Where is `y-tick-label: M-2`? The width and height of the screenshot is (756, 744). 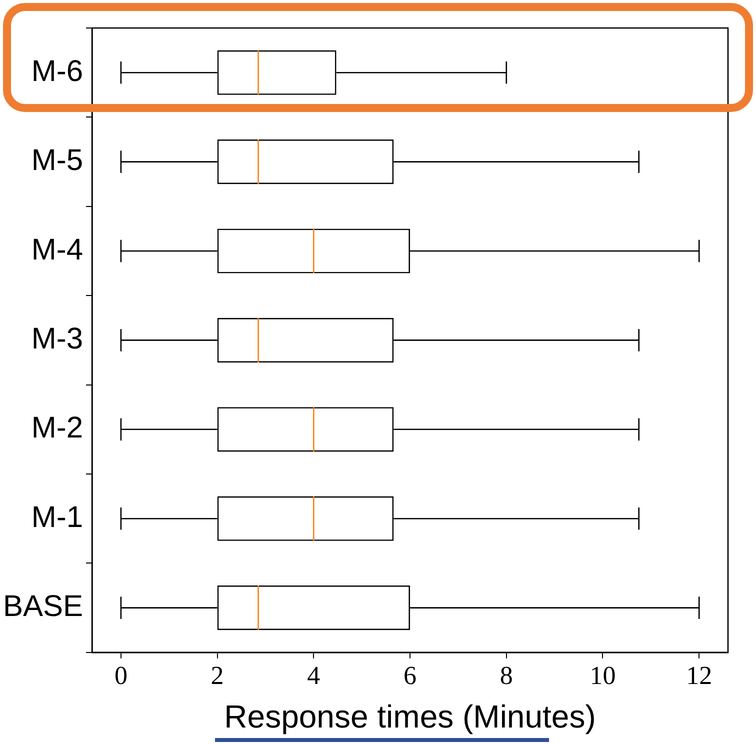 y-tick-label: M-2 is located at coordinates (57, 428).